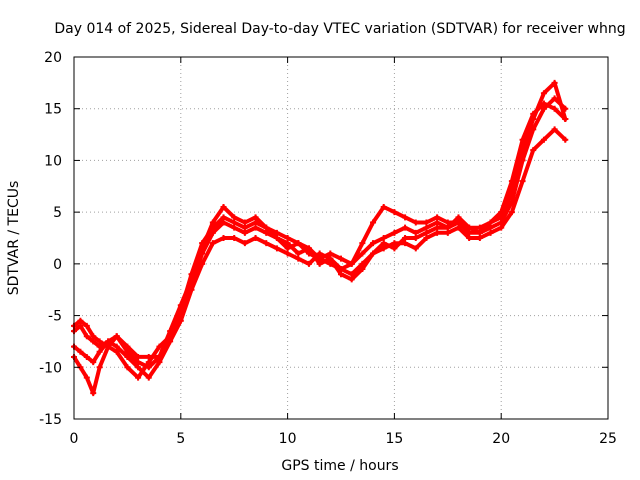 The image size is (640, 480). What do you see at coordinates (55, 317) in the screenshot?
I see `y-tick-label: -5` at bounding box center [55, 317].